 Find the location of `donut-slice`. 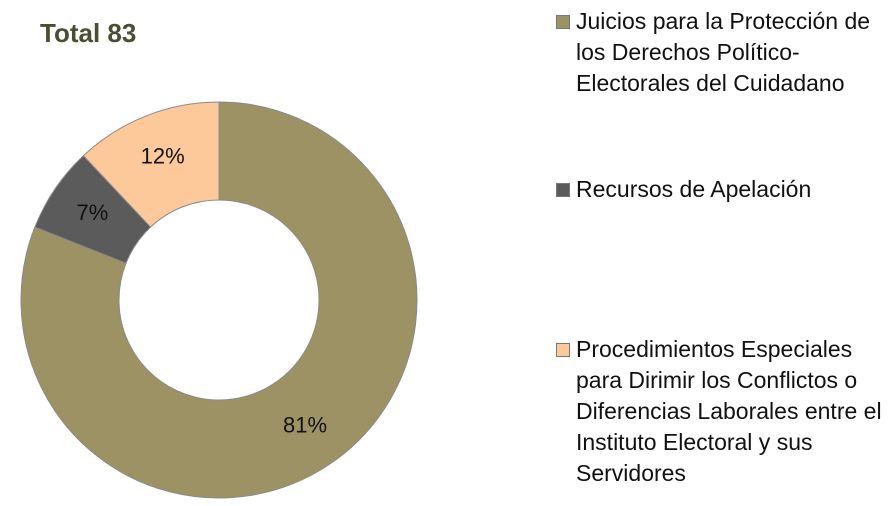

donut-slice is located at coordinates (151, 164).